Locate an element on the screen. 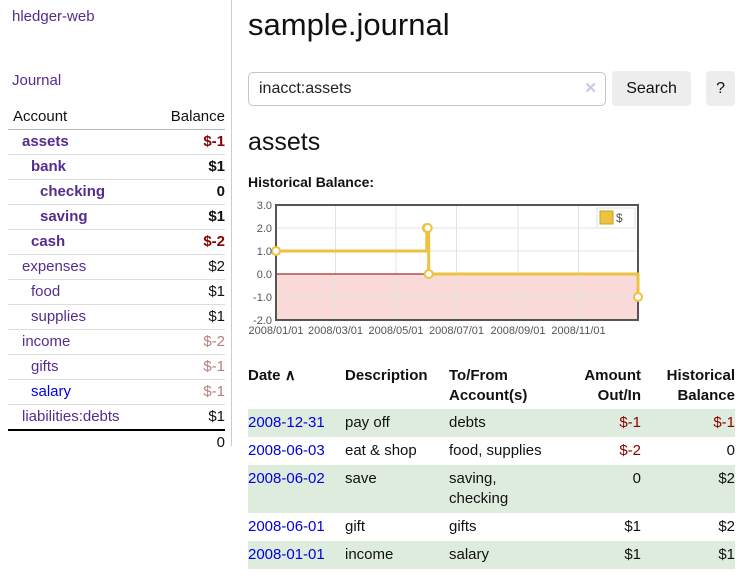 Image resolution: width=742 pixels, height=582 pixels. balance-column-header: Balance is located at coordinates (189, 117).